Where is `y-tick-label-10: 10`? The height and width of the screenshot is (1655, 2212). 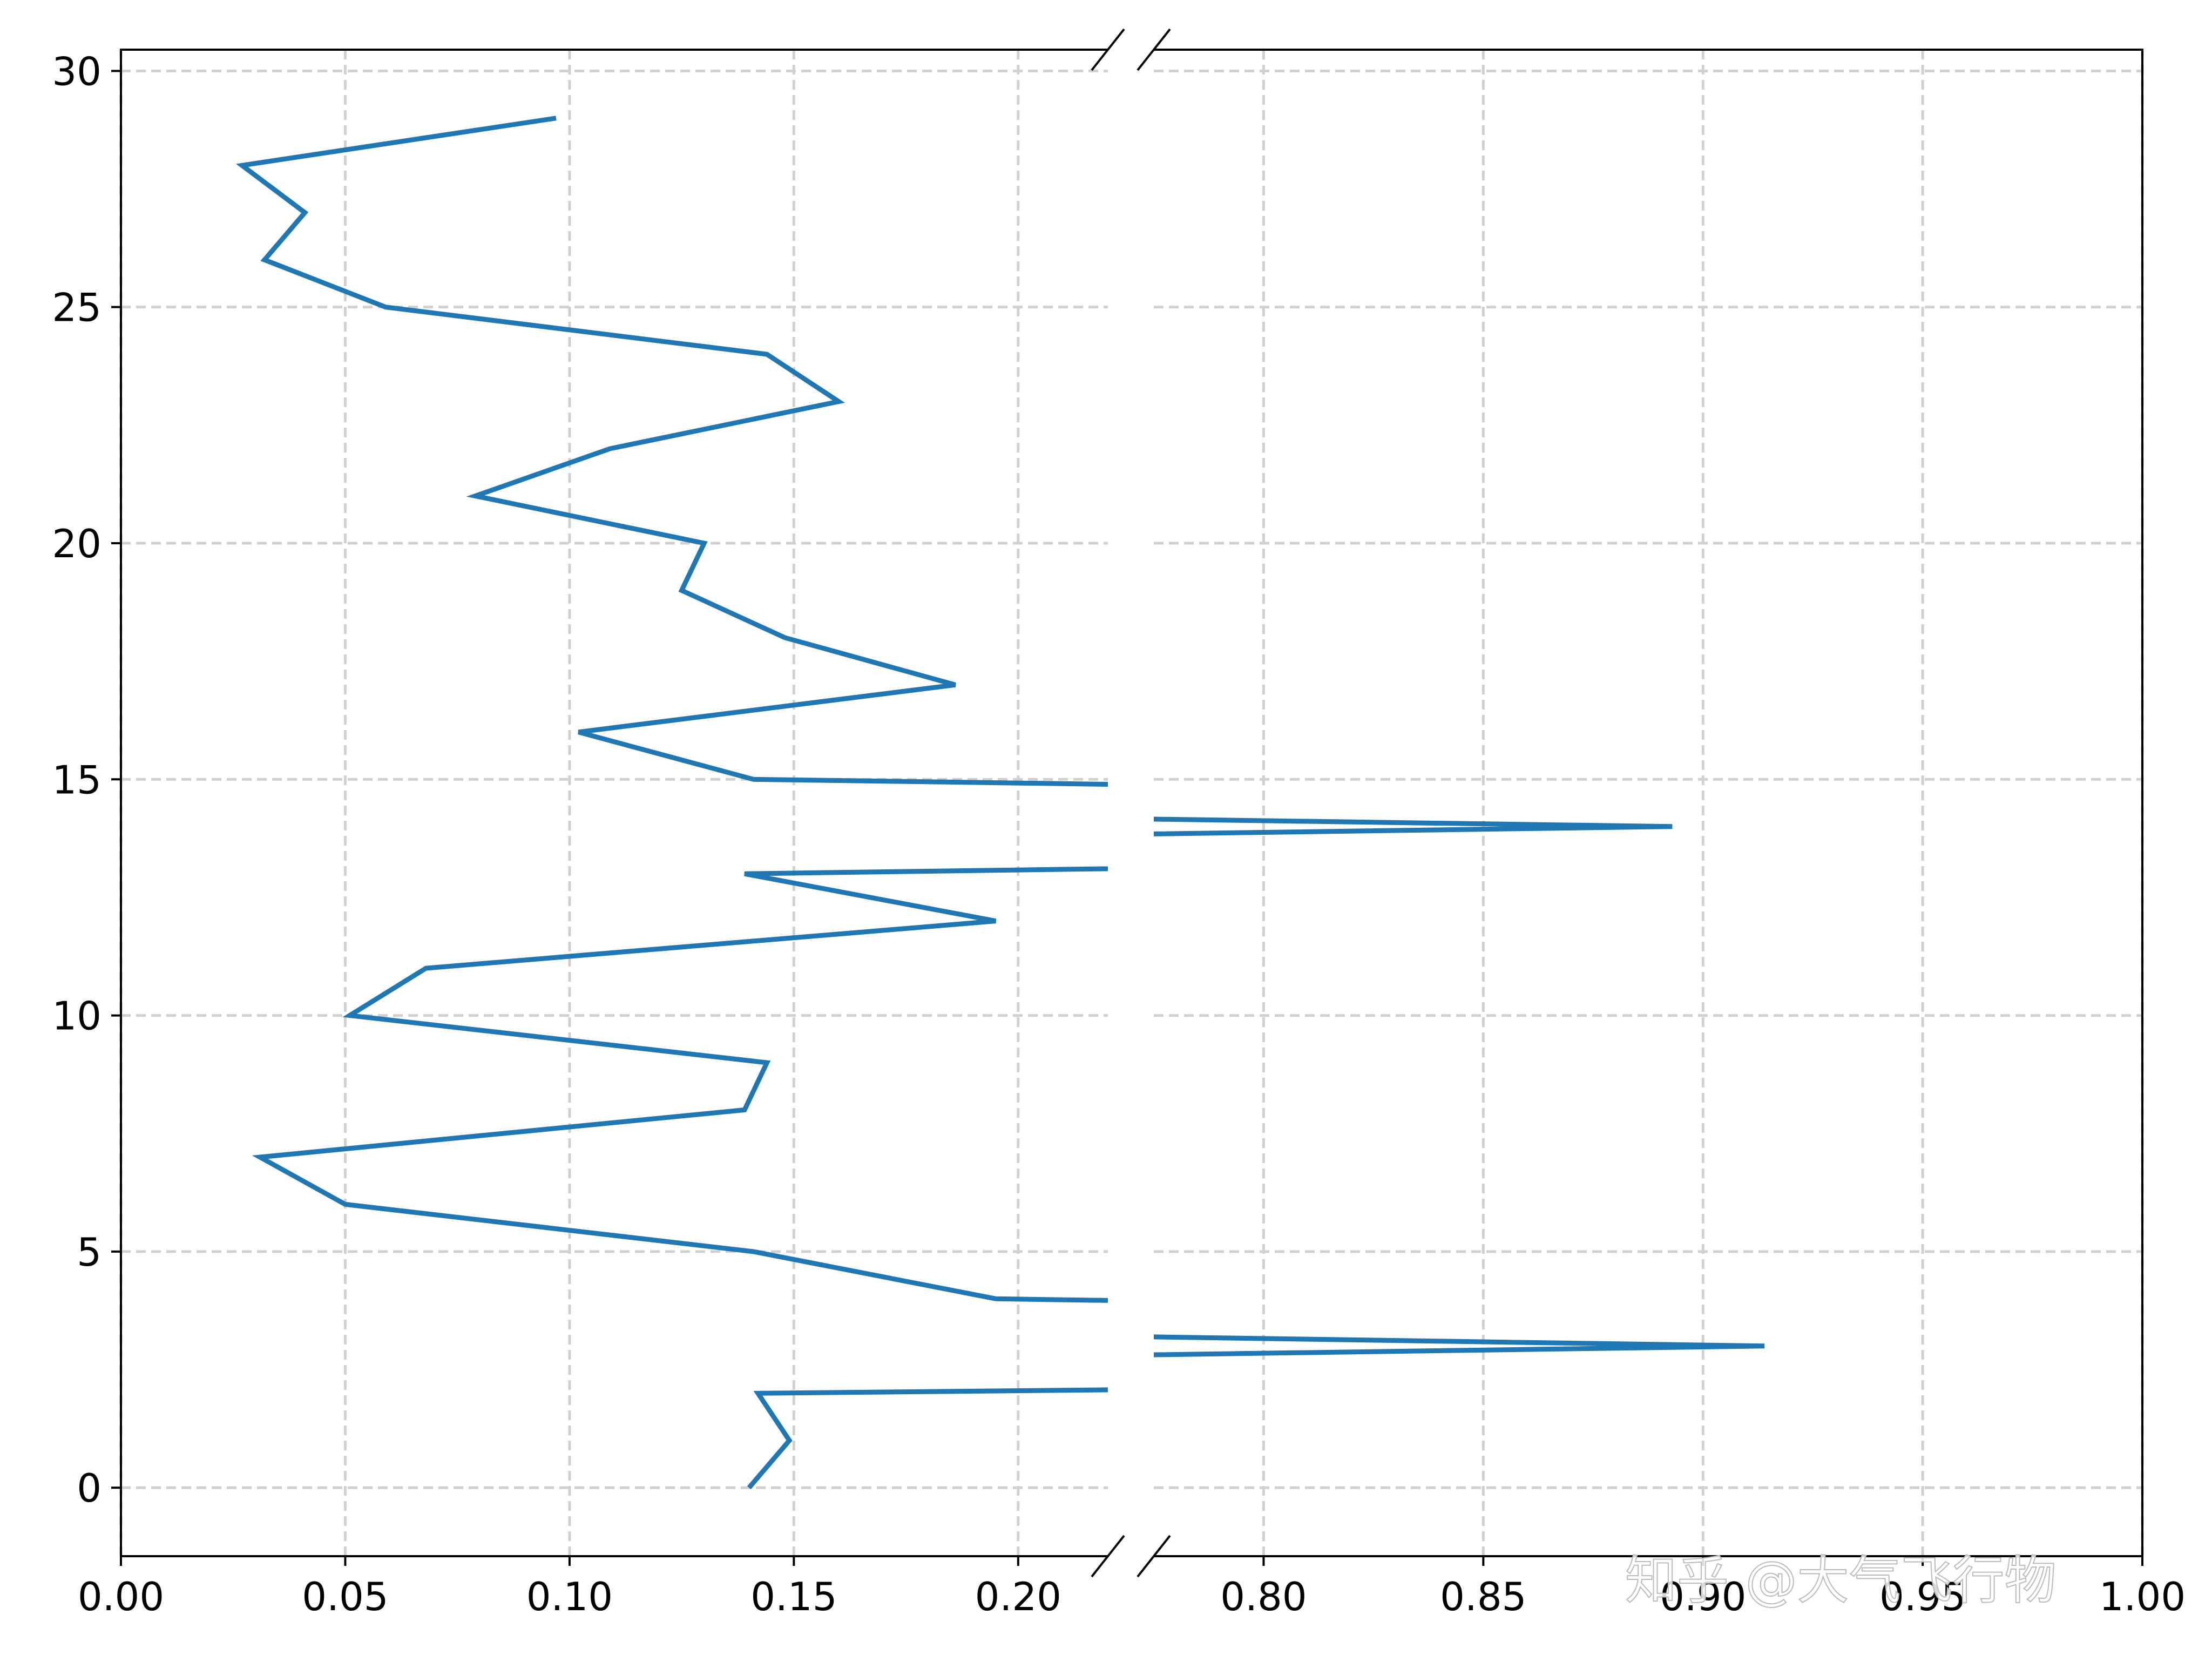 y-tick-label-10: 10 is located at coordinates (77, 1017).